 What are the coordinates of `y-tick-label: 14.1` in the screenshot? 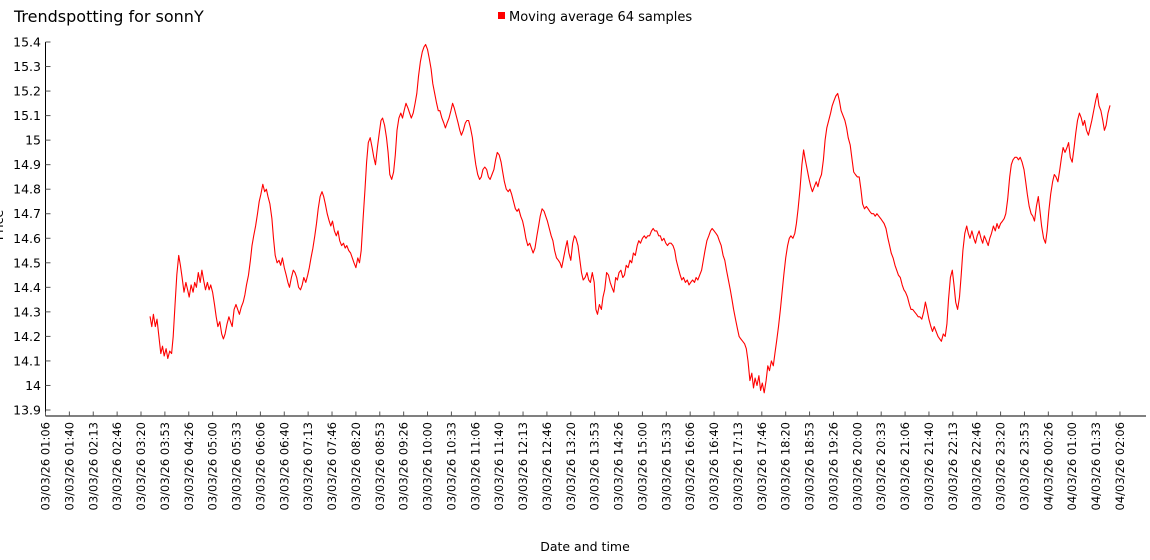 It's located at (27, 360).